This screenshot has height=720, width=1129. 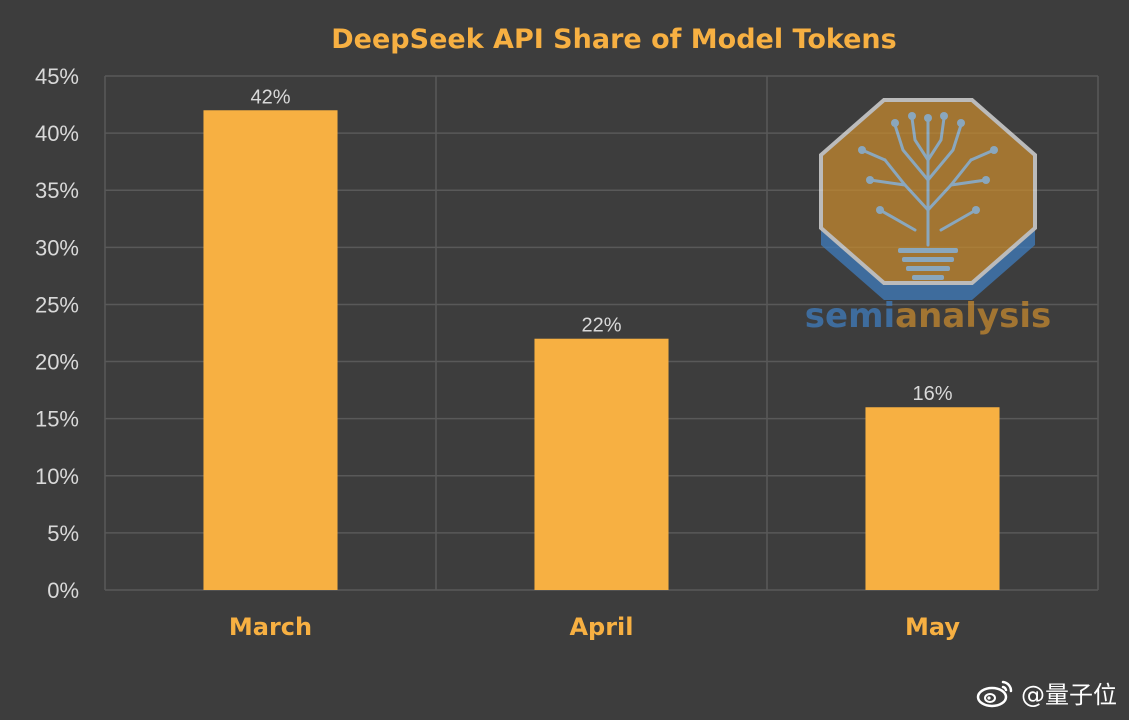 What do you see at coordinates (57, 476) in the screenshot?
I see `y-tick-label: 10%` at bounding box center [57, 476].